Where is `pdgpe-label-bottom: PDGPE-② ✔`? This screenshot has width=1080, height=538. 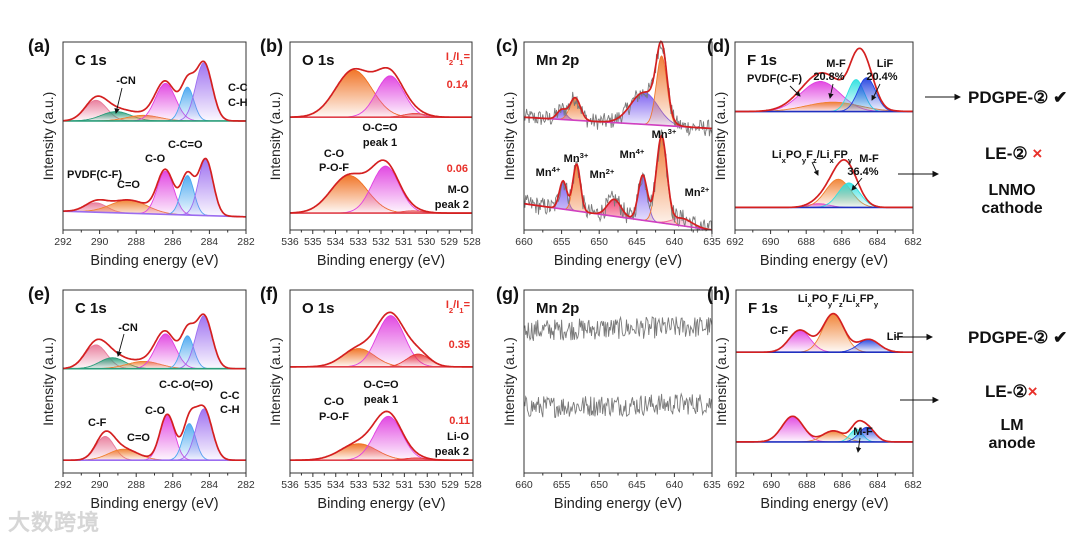 pdgpe-label-bottom: PDGPE-② ✔ is located at coordinates (1018, 337).